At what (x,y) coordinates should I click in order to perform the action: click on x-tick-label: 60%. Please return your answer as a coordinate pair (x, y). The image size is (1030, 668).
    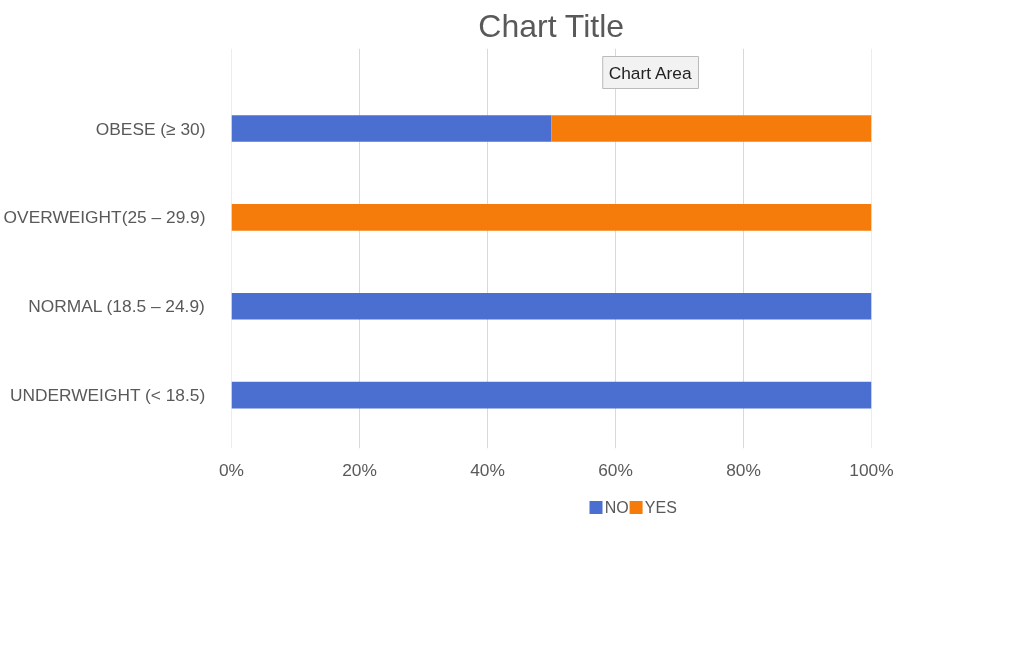
    Looking at the image, I should click on (615, 469).